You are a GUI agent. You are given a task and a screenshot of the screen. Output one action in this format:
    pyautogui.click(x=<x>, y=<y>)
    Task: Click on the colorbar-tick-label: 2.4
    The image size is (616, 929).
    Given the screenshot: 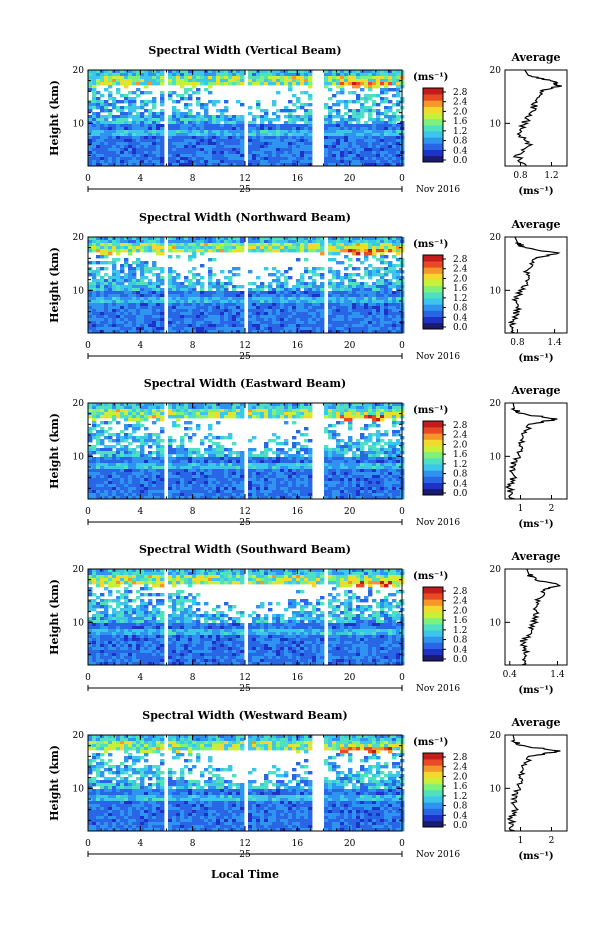 What is the action you would take?
    pyautogui.click(x=460, y=270)
    